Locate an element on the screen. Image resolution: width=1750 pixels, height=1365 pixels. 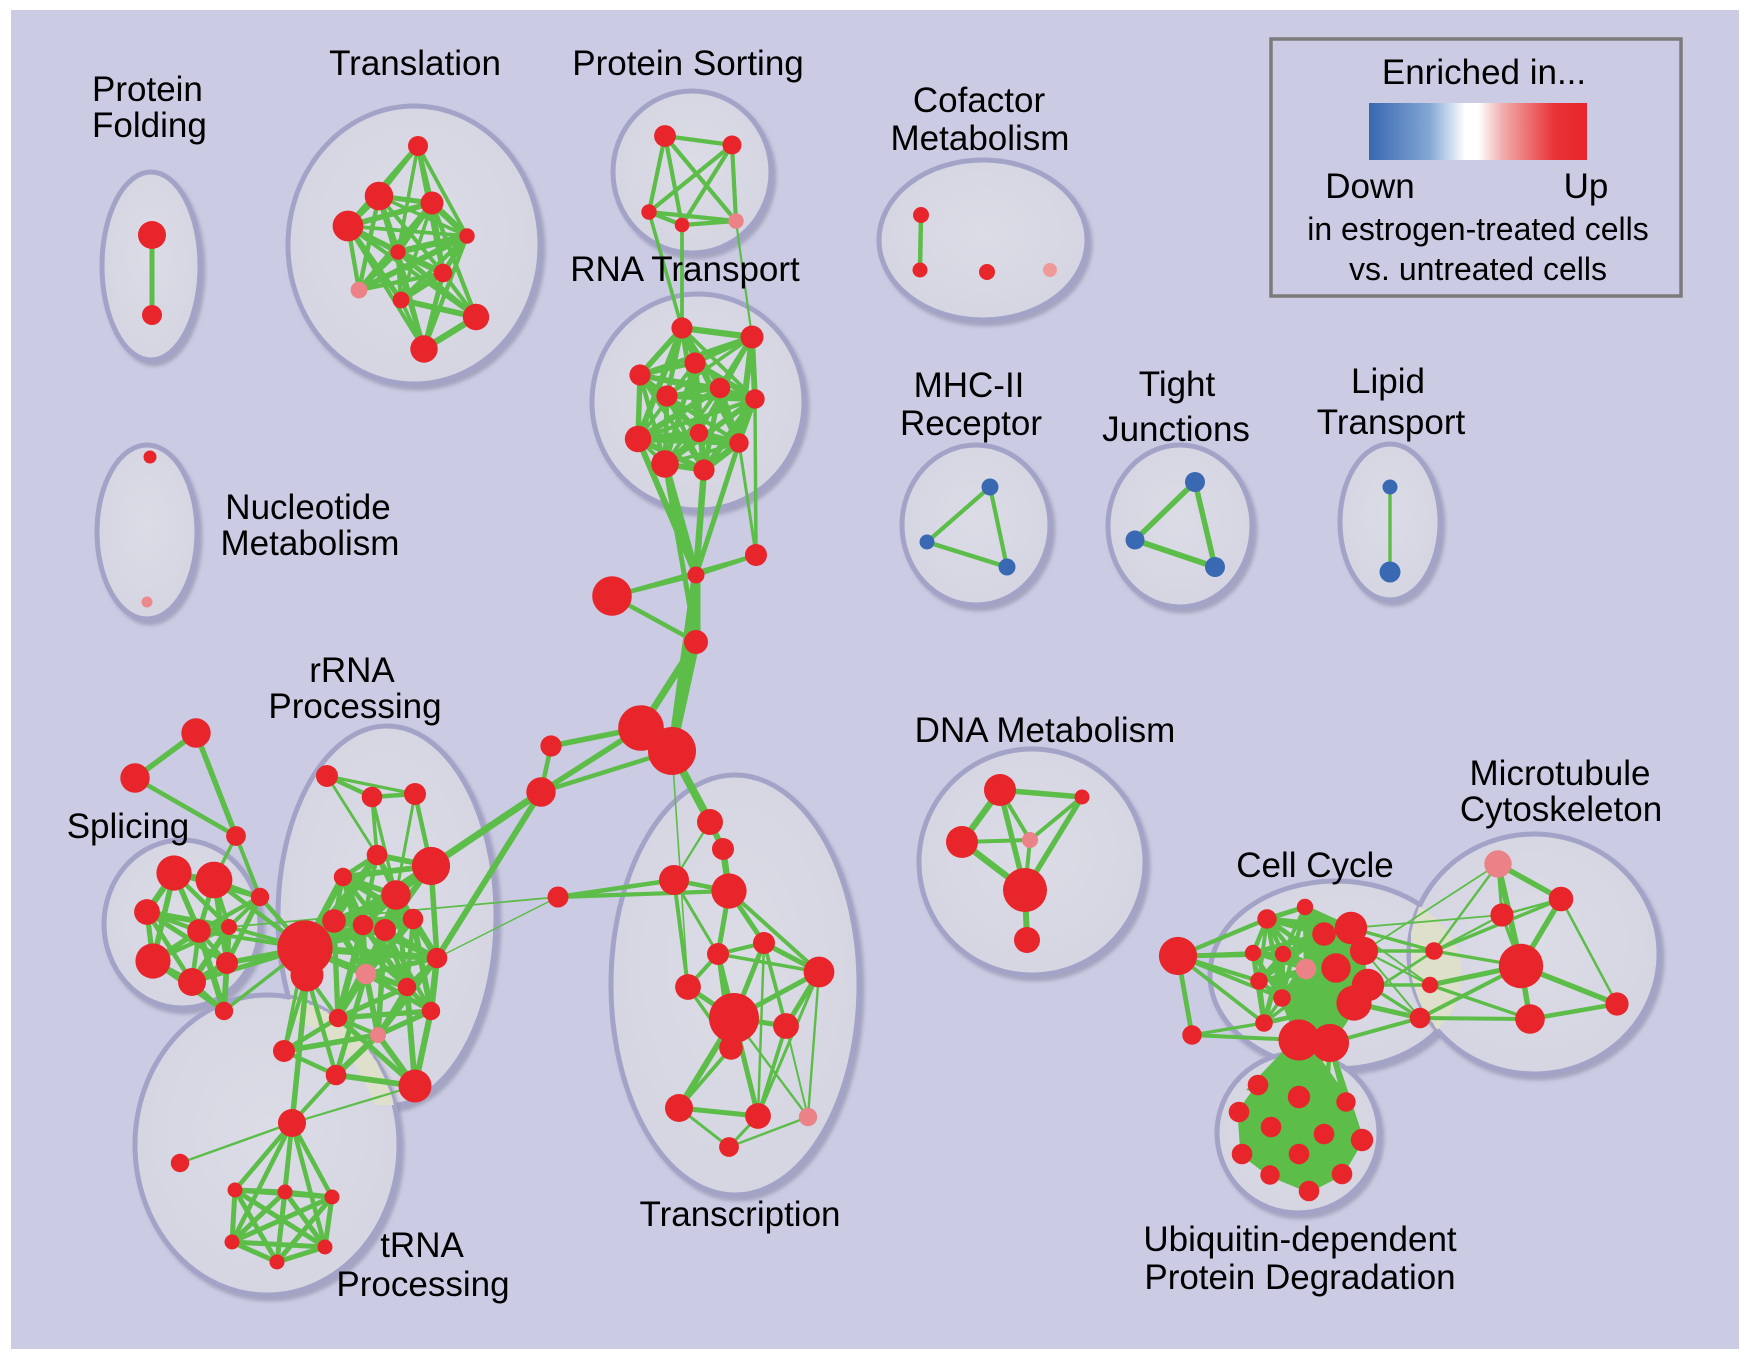
svg-text: Protein is located at coordinates (147, 89).